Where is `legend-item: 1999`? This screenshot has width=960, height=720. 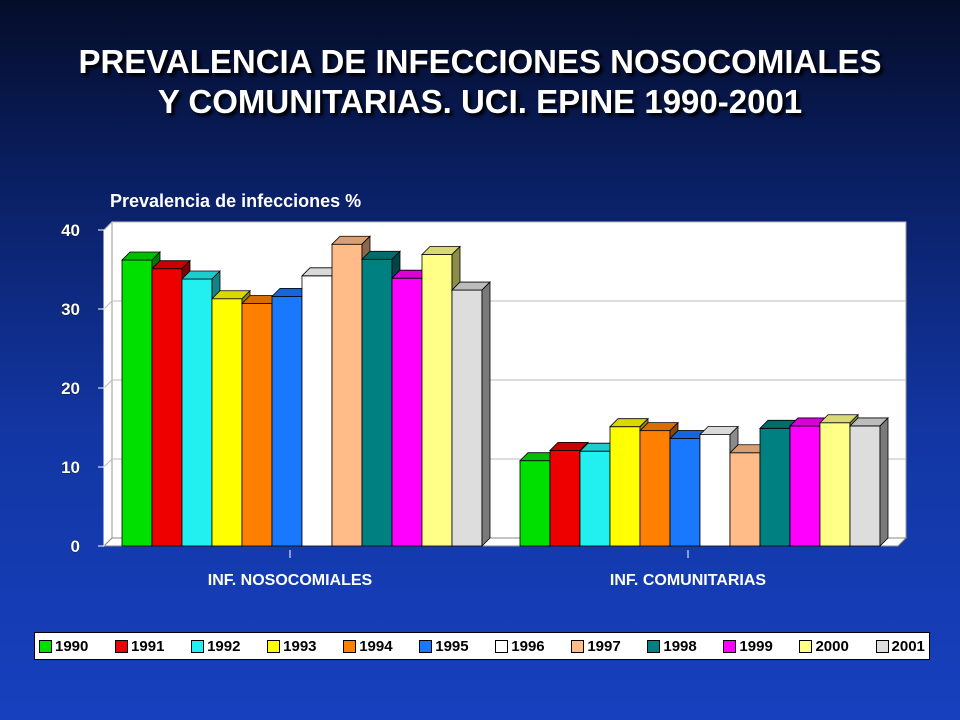
legend-item: 1999 is located at coordinates (748, 646).